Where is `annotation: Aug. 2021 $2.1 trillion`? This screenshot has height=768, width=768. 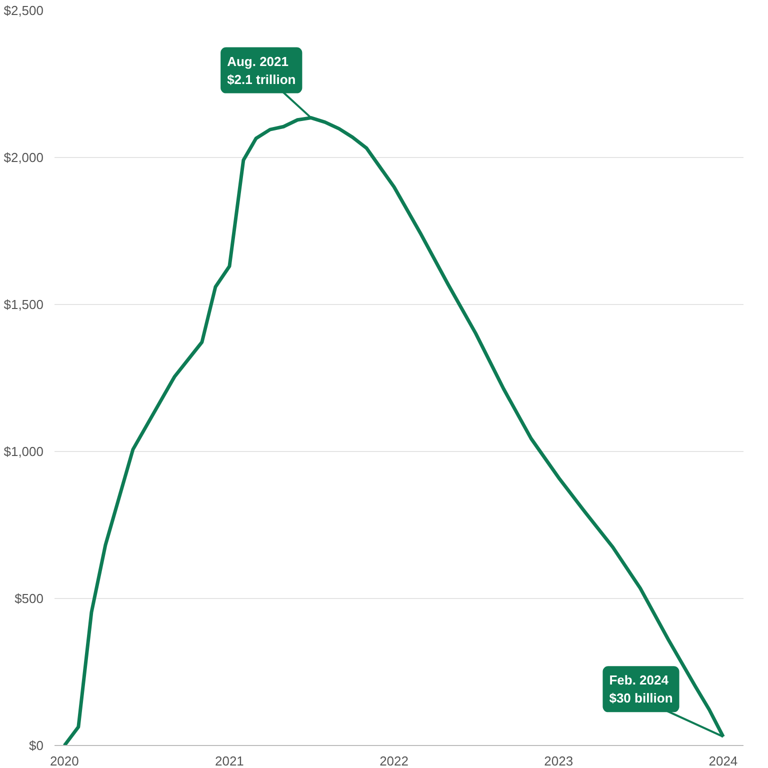
annotation: Aug. 2021 $2.1 trillion is located at coordinates (261, 70).